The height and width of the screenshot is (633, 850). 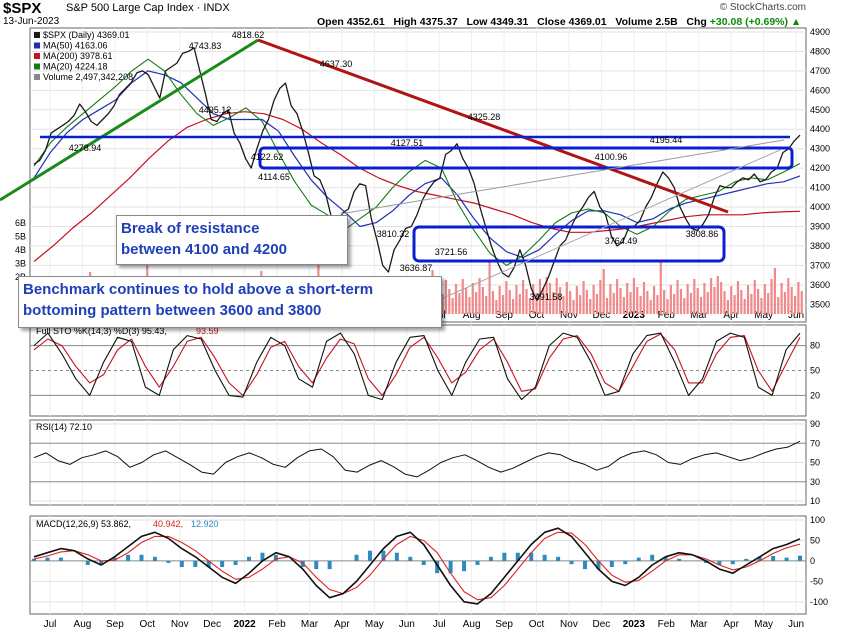 What do you see at coordinates (75, 67) in the screenshot?
I see `legend-entry: MA(20) 4224.18` at bounding box center [75, 67].